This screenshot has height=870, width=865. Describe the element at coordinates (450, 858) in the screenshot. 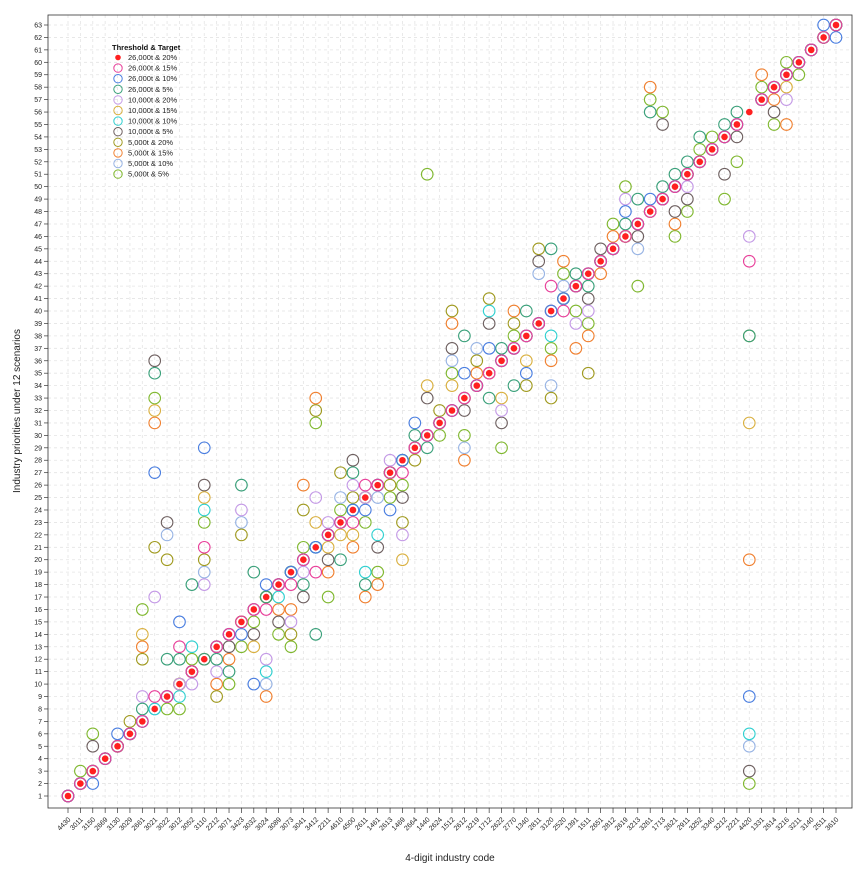

I see `x-axis-label: 4-digit industry code` at that location.